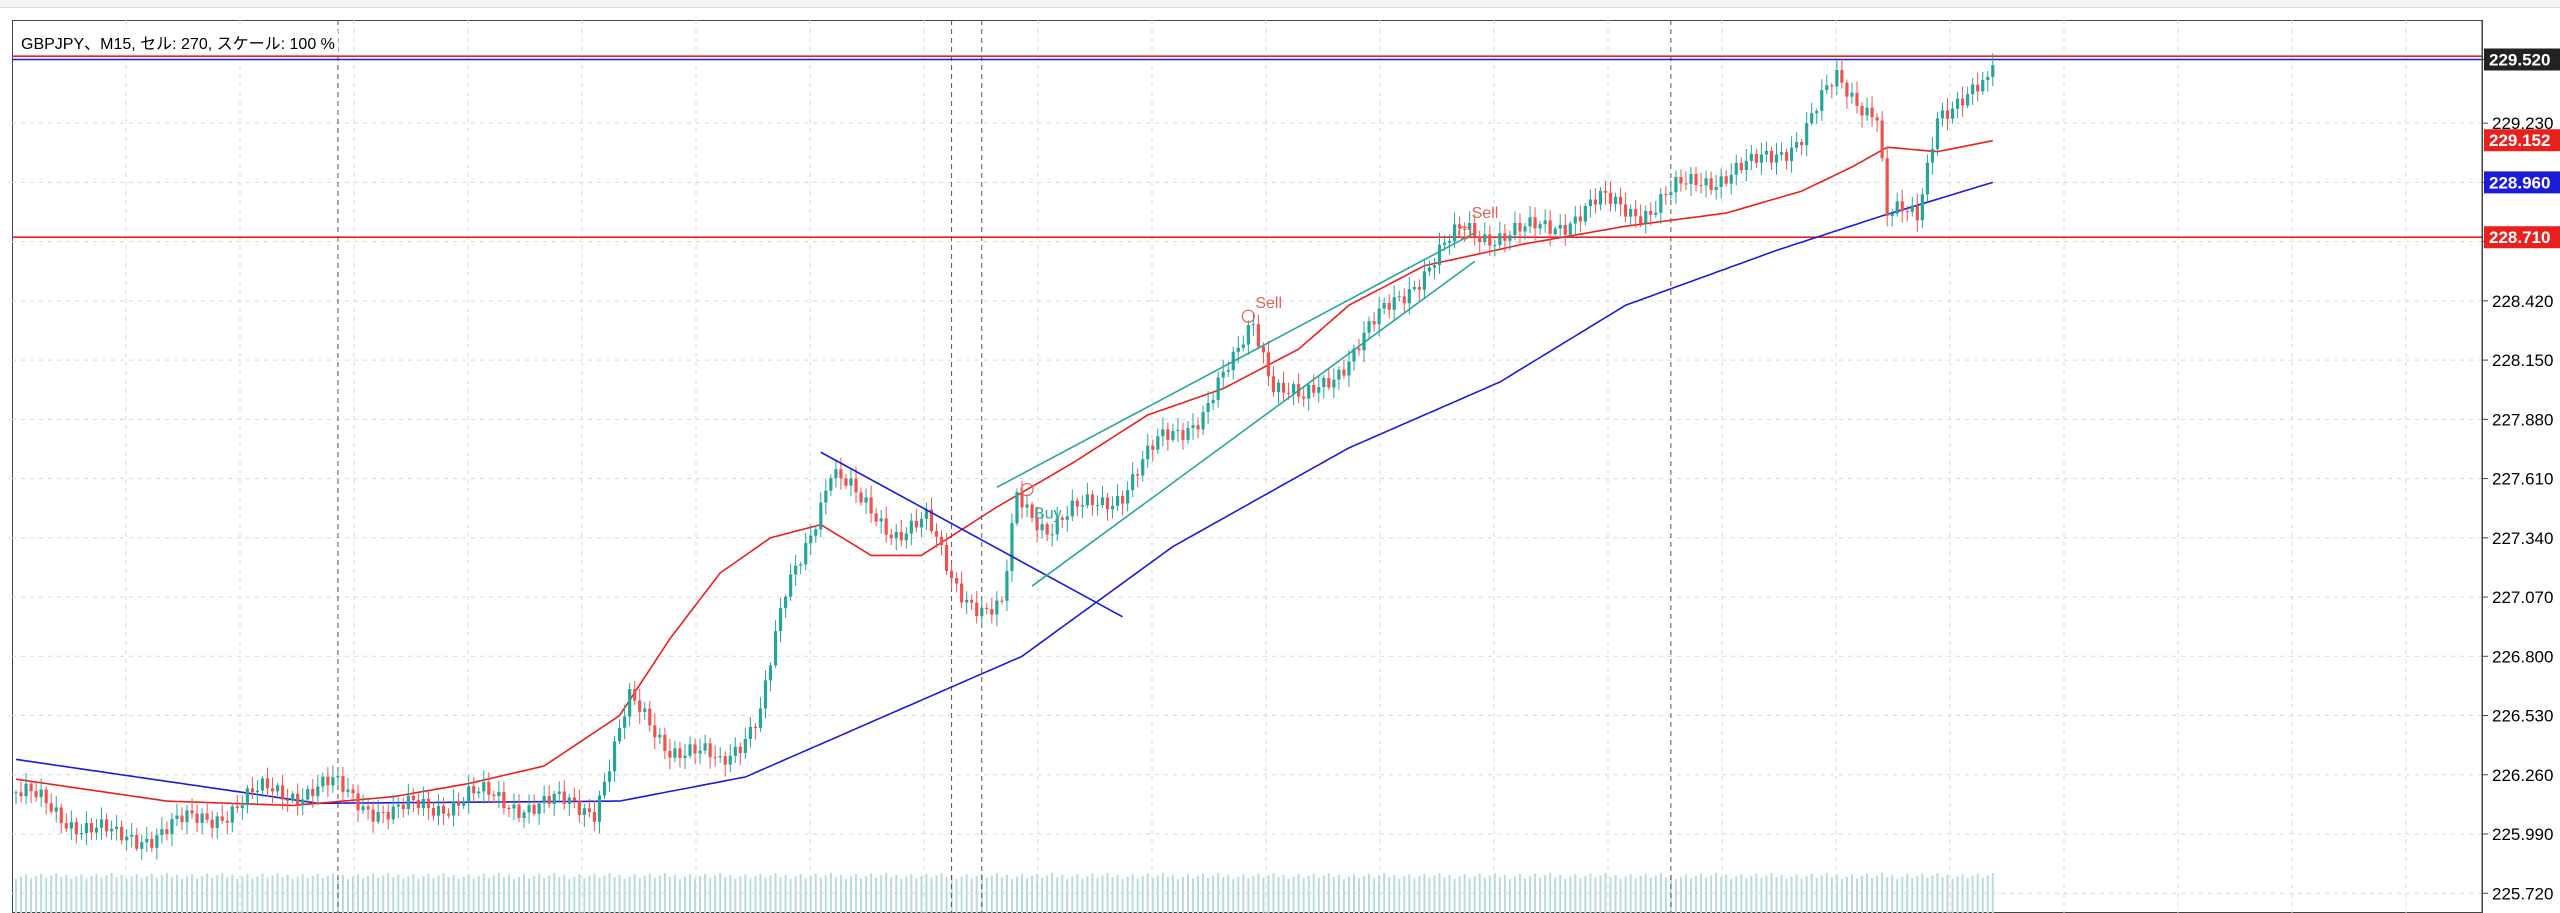  I want to click on price-axis-label: 225.990, so click(2522, 834).